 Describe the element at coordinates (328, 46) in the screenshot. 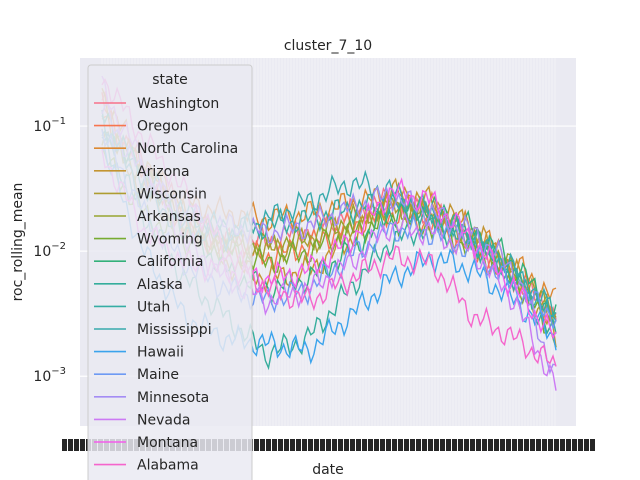

I see `chart-title: cluster_7_10` at that location.